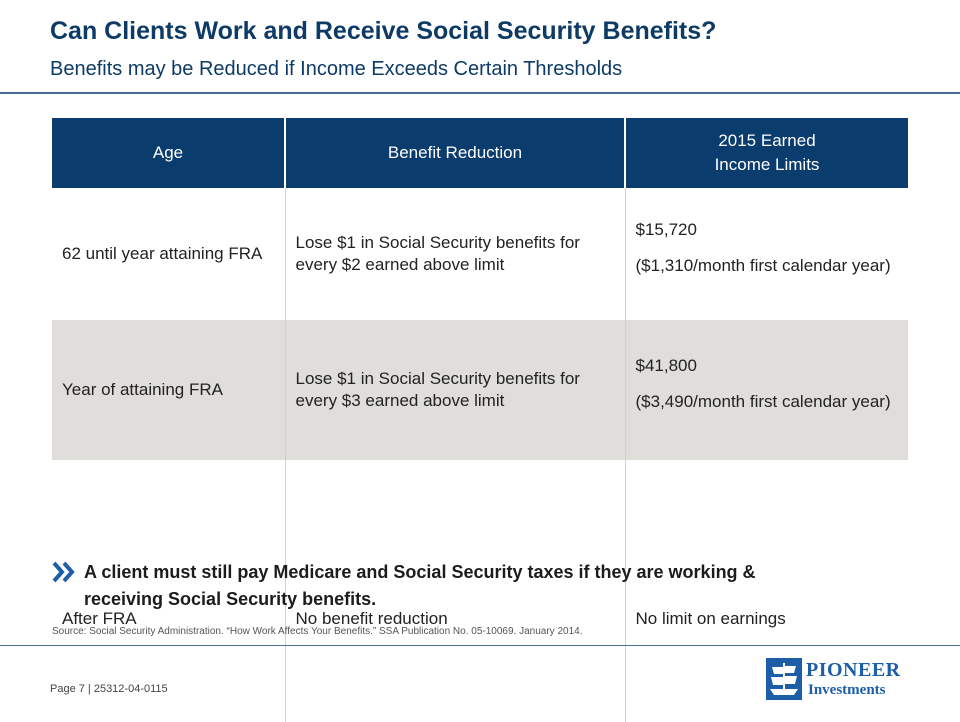  I want to click on cell-reduction-text: No benefit reduction, so click(371, 618).